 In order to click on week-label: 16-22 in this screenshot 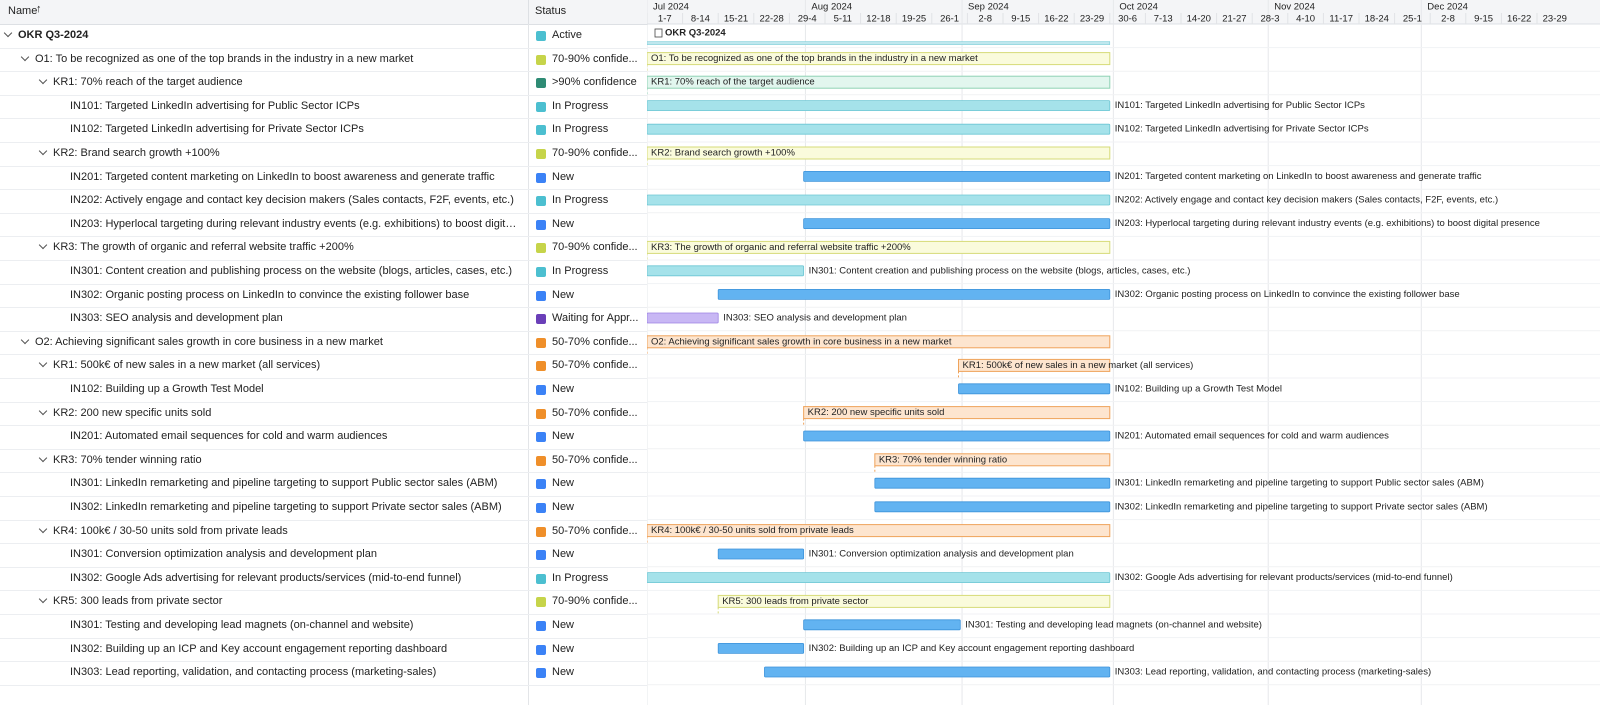, I will do `click(1056, 19)`.